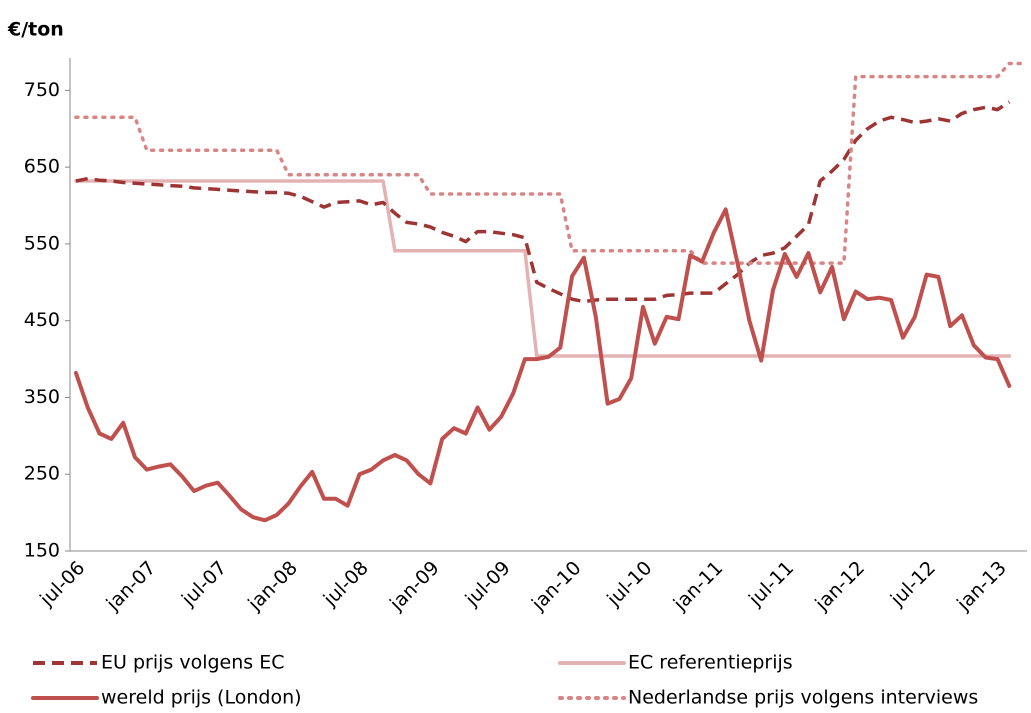  Describe the element at coordinates (42, 320) in the screenshot. I see `y-tick-label: 450` at that location.